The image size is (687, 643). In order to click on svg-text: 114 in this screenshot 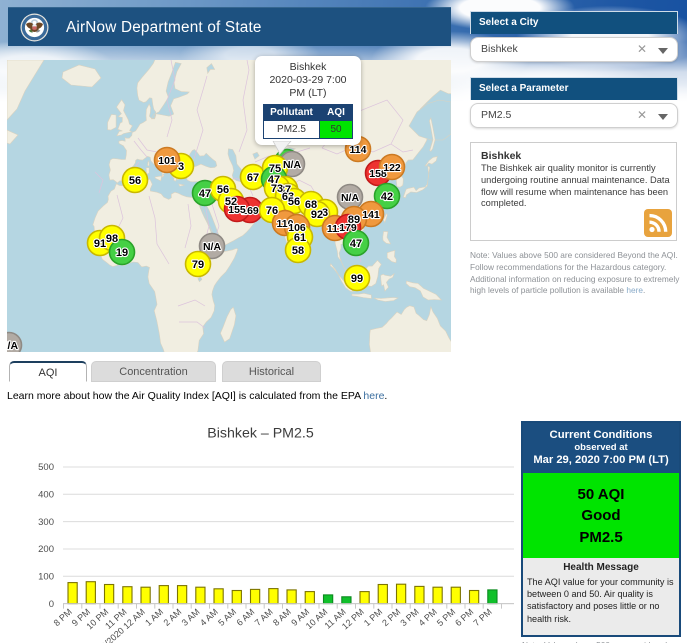, I will do `click(358, 150)`.